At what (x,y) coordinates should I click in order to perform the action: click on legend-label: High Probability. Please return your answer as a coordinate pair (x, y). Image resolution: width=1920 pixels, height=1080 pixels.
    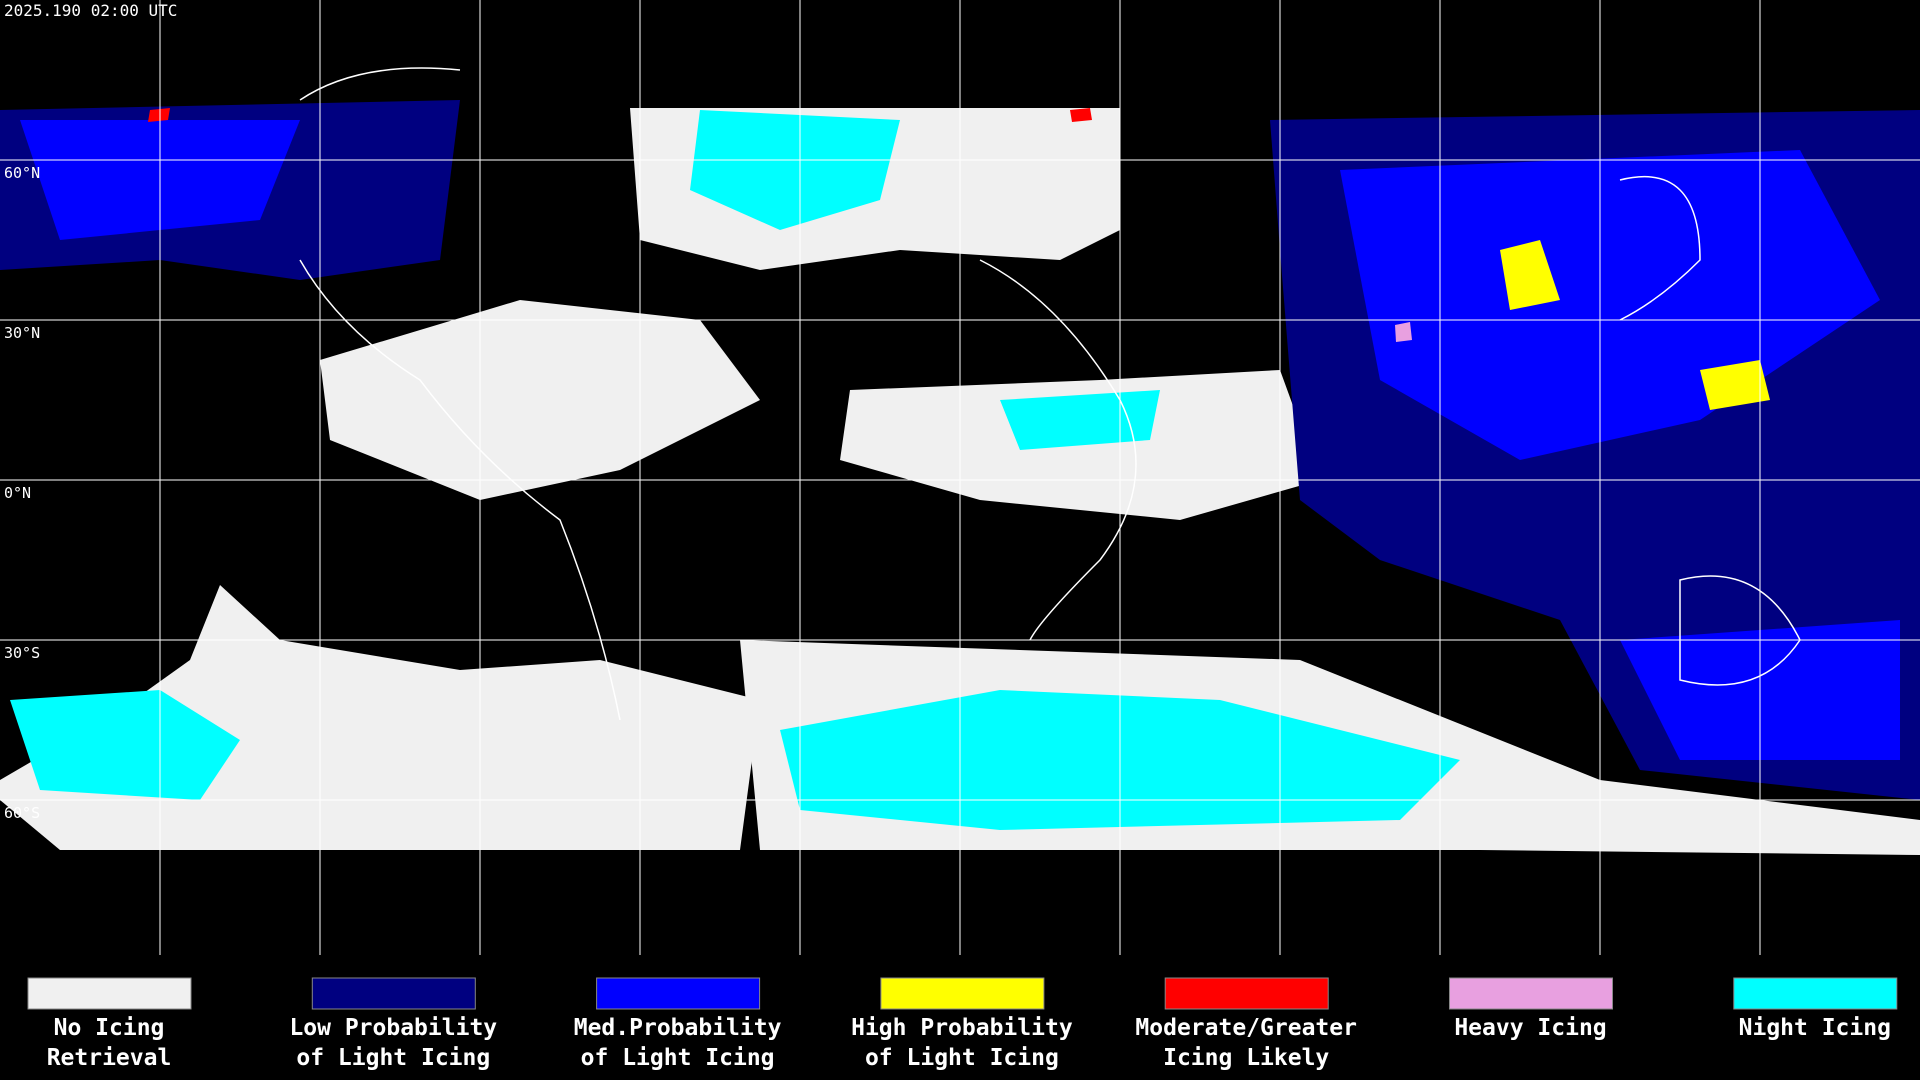
    Looking at the image, I should click on (962, 1028).